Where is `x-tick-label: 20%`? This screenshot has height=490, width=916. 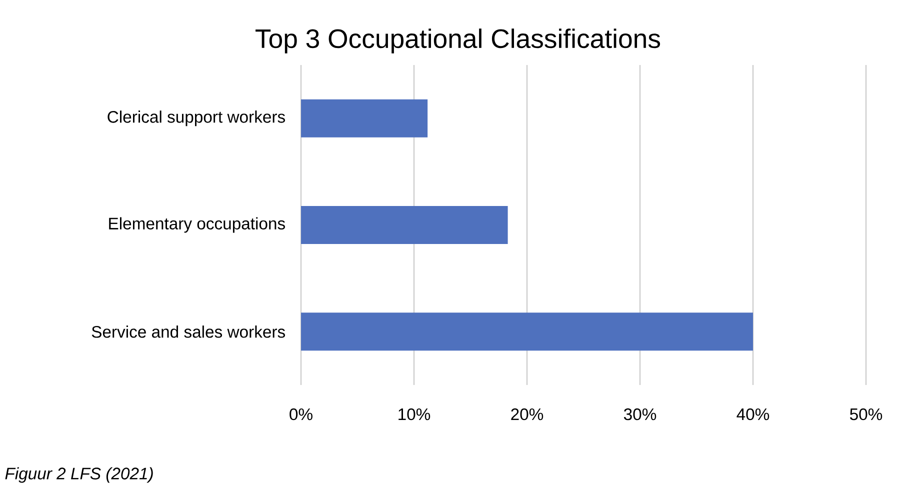
x-tick-label: 20% is located at coordinates (527, 414).